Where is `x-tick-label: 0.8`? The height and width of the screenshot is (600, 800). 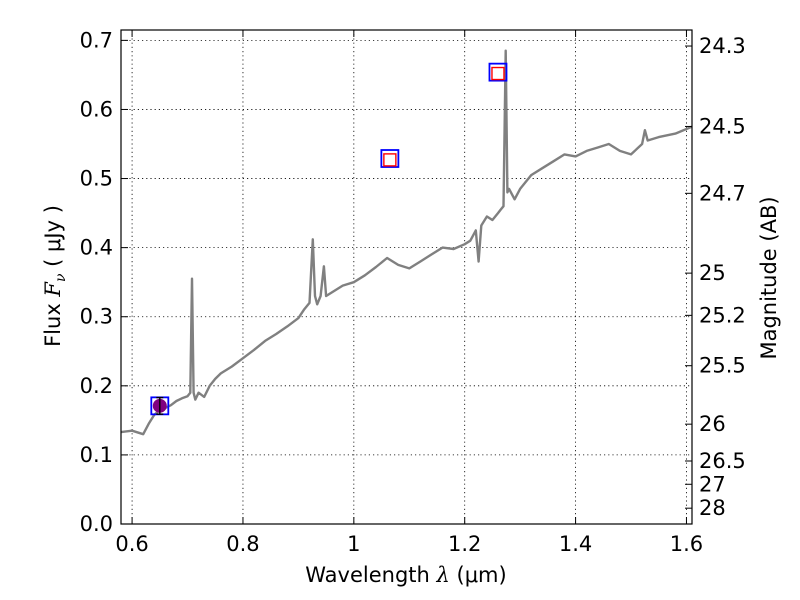 x-tick-label: 0.8 is located at coordinates (242, 544).